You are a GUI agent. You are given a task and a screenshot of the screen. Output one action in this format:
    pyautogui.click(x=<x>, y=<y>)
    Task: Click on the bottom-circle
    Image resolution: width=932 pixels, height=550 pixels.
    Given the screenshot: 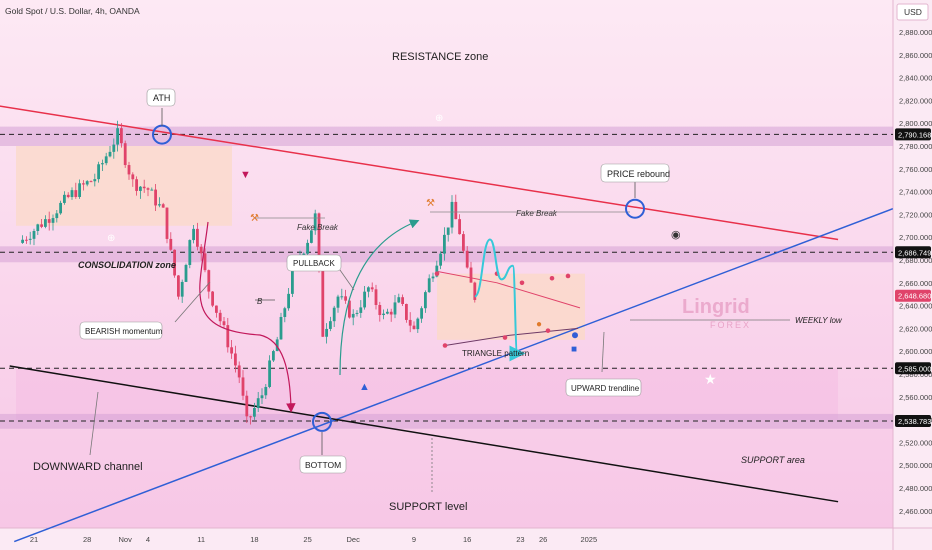 What is the action you would take?
    pyautogui.click(x=322, y=421)
    